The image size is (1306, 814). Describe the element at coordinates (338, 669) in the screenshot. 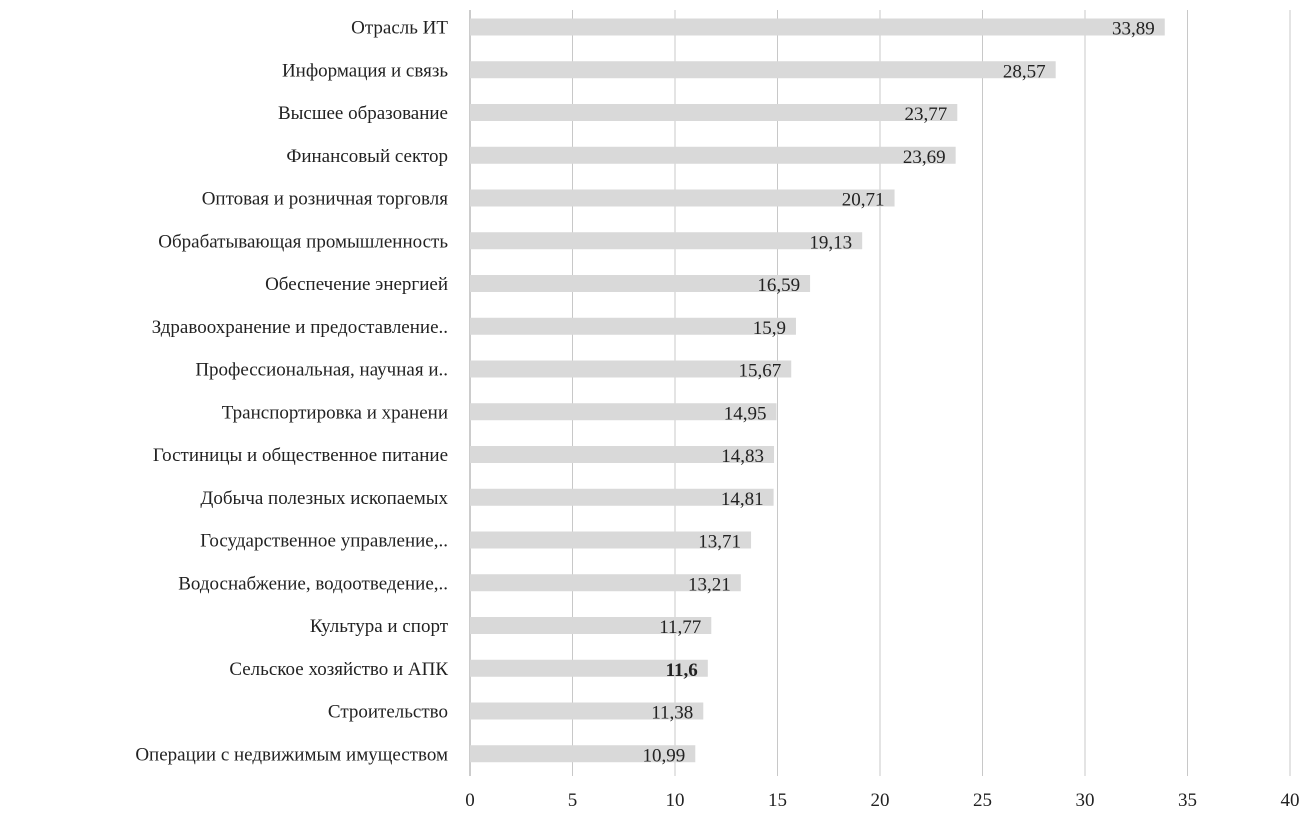

I see `category-label: Сельское хозяйство и АПК` at that location.